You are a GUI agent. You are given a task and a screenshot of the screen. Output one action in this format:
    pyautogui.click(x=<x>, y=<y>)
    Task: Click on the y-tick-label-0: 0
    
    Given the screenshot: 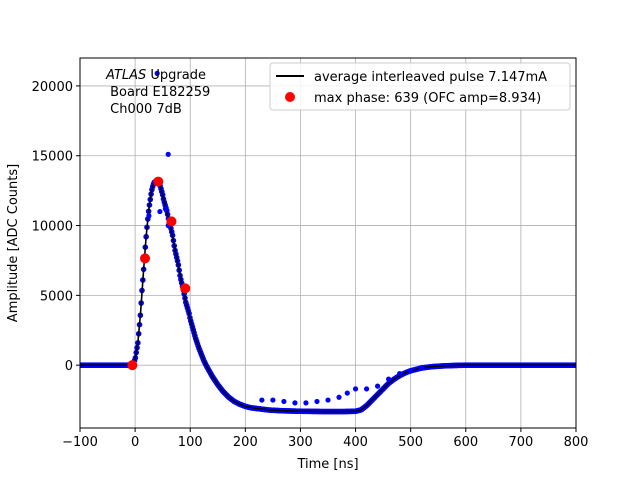 What is the action you would take?
    pyautogui.click(x=69, y=366)
    